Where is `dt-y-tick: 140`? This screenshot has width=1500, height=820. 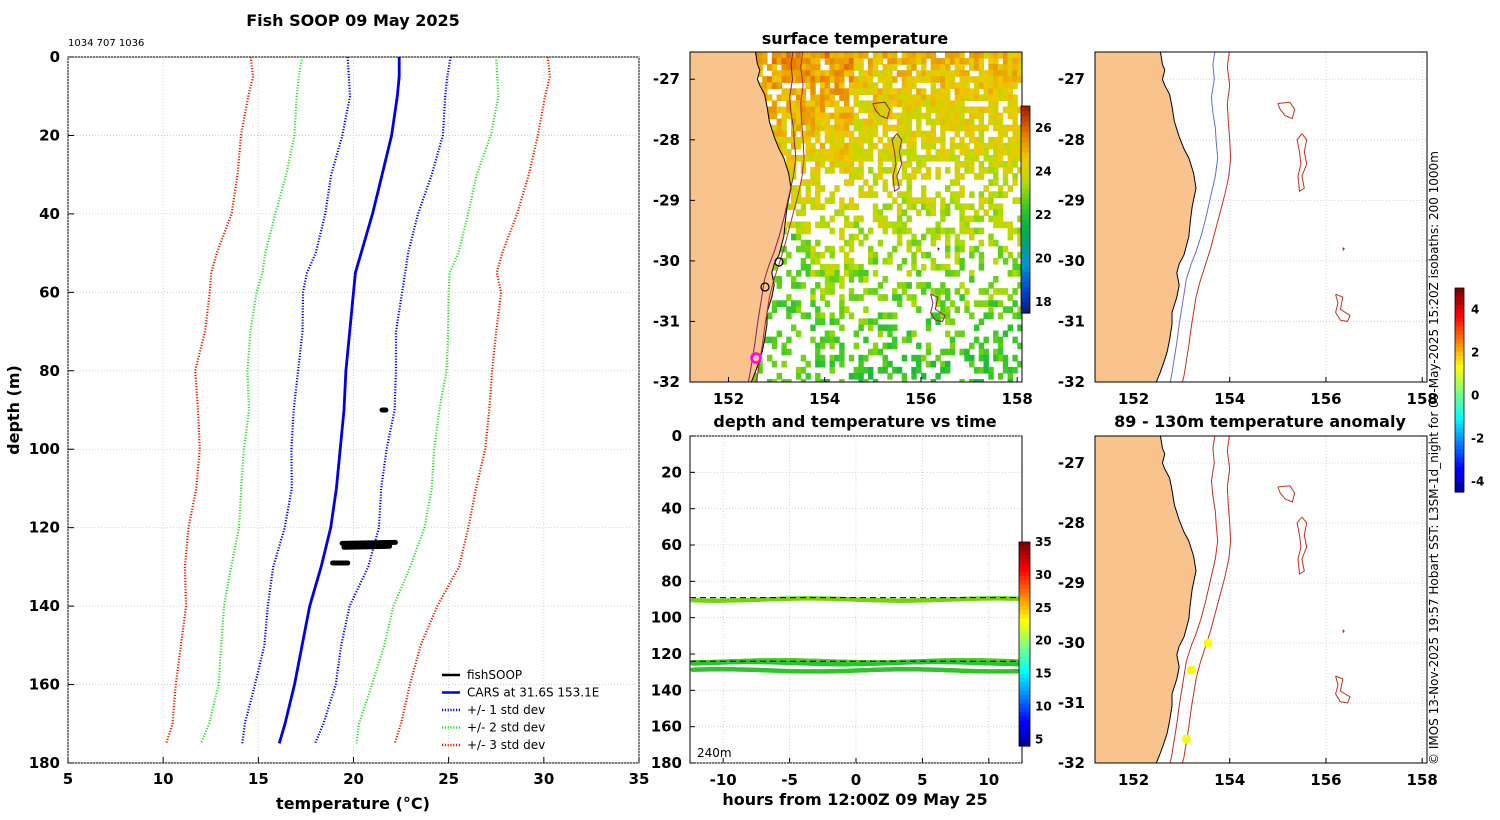
dt-y-tick: 140 is located at coordinates (666, 690).